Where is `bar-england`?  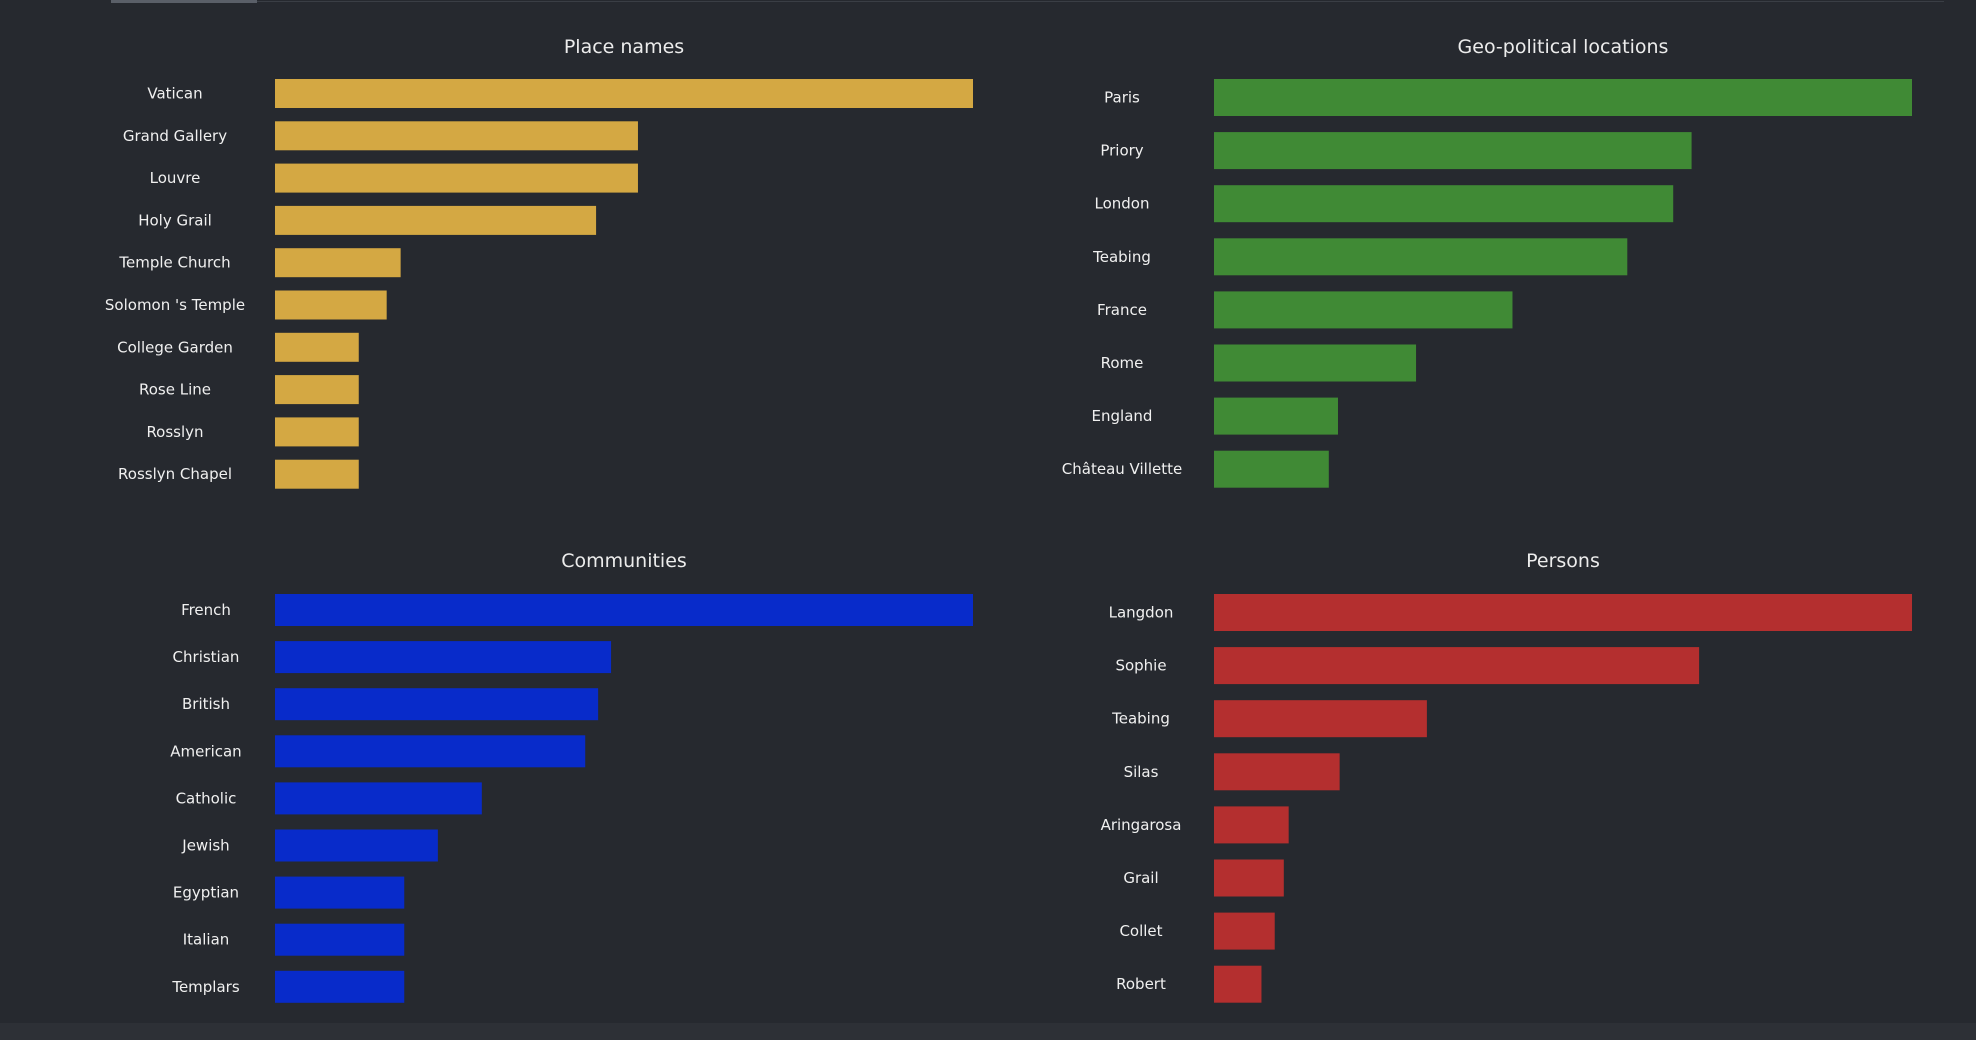
bar-england is located at coordinates (1276, 416).